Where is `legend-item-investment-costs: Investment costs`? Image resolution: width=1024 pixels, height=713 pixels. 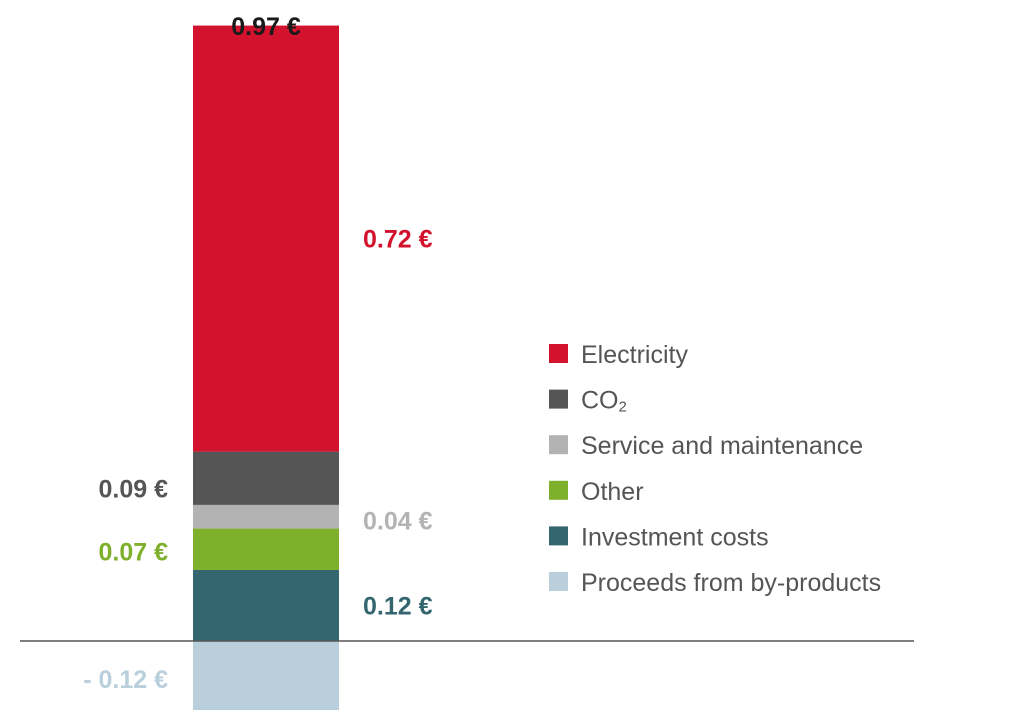
legend-item-investment-costs: Investment costs is located at coordinates (659, 537).